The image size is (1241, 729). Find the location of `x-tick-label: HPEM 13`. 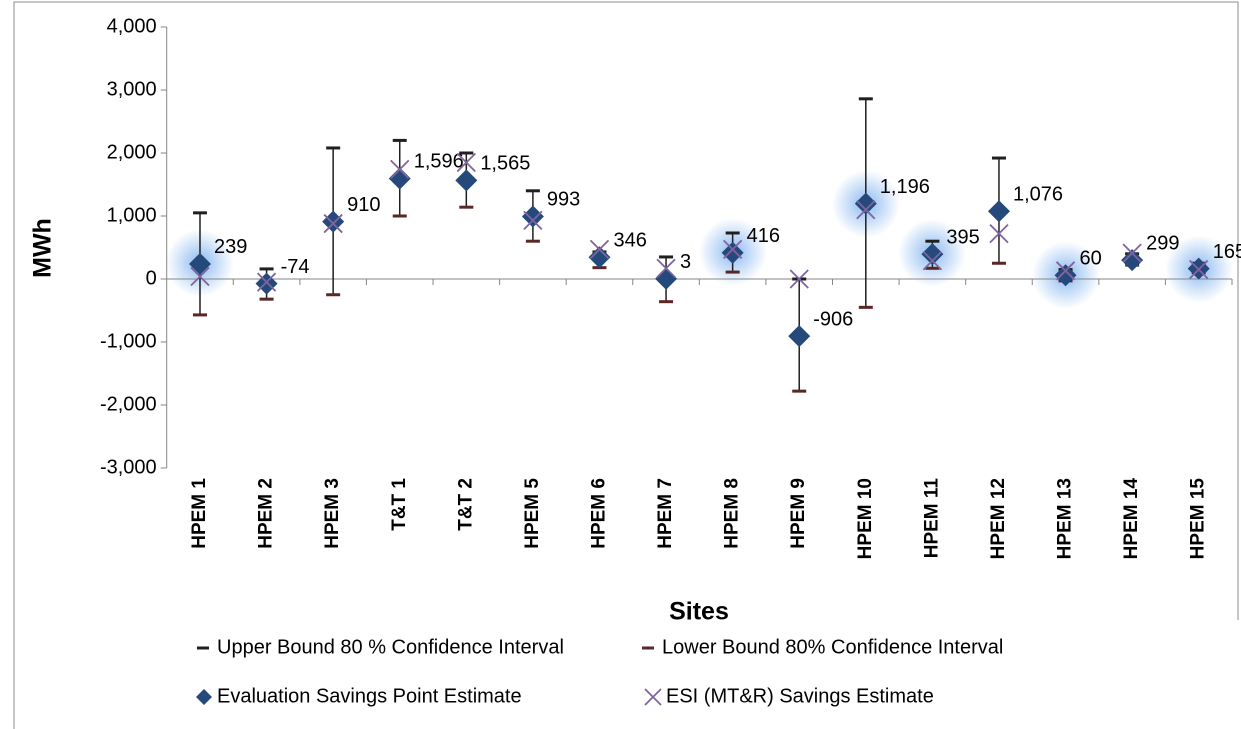

x-tick-label: HPEM 13 is located at coordinates (1065, 518).